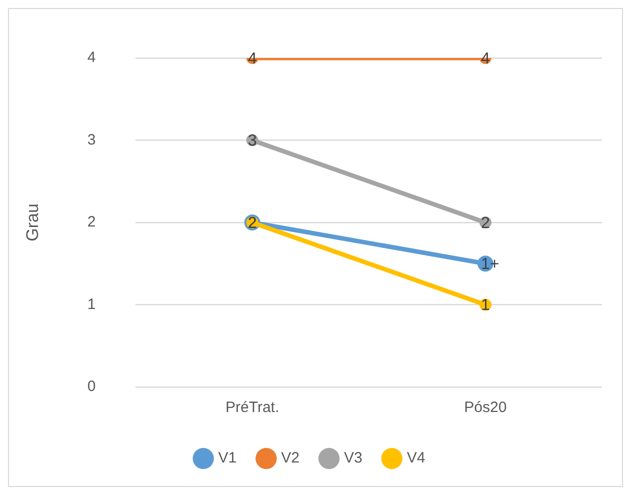 This screenshot has width=631, height=495. Describe the element at coordinates (252, 141) in the screenshot. I see `data-label: 3` at that location.